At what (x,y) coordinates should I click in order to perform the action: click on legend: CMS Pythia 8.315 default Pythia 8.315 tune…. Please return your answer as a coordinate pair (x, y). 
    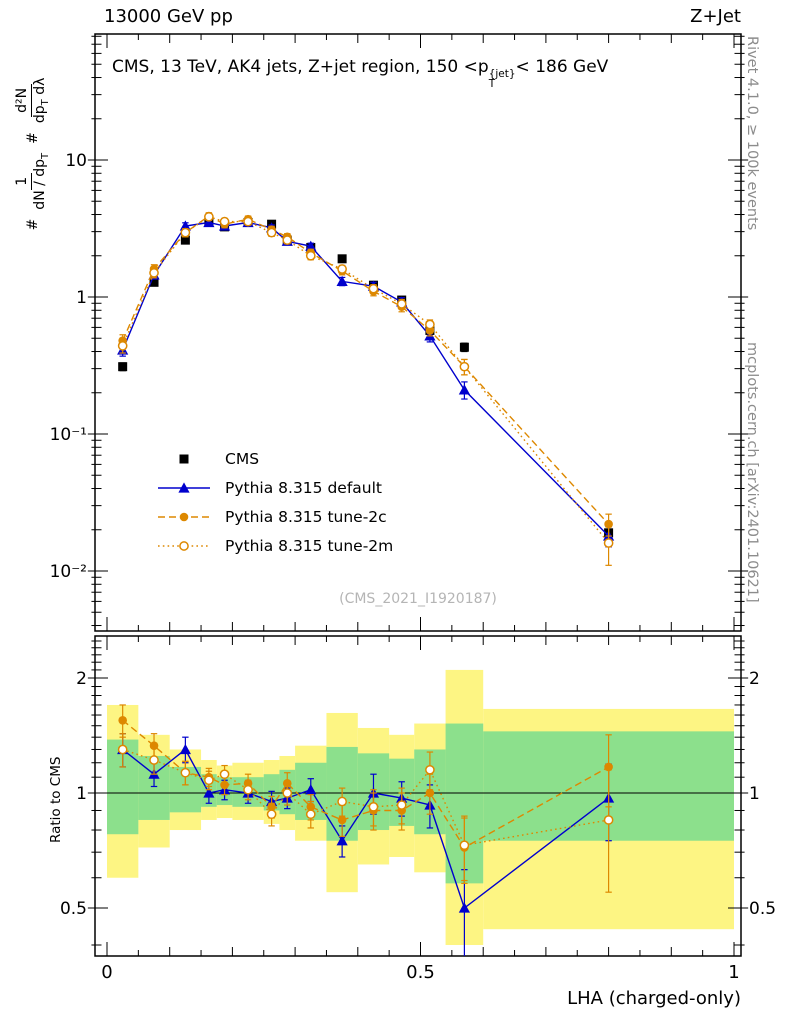
    Looking at the image, I should click on (274, 502).